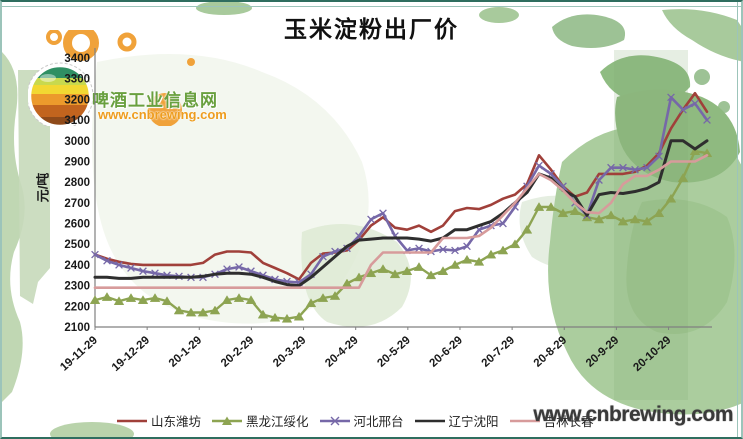 The width and height of the screenshot is (743, 439). I want to click on y-tick-label: 2200, so click(77, 307).